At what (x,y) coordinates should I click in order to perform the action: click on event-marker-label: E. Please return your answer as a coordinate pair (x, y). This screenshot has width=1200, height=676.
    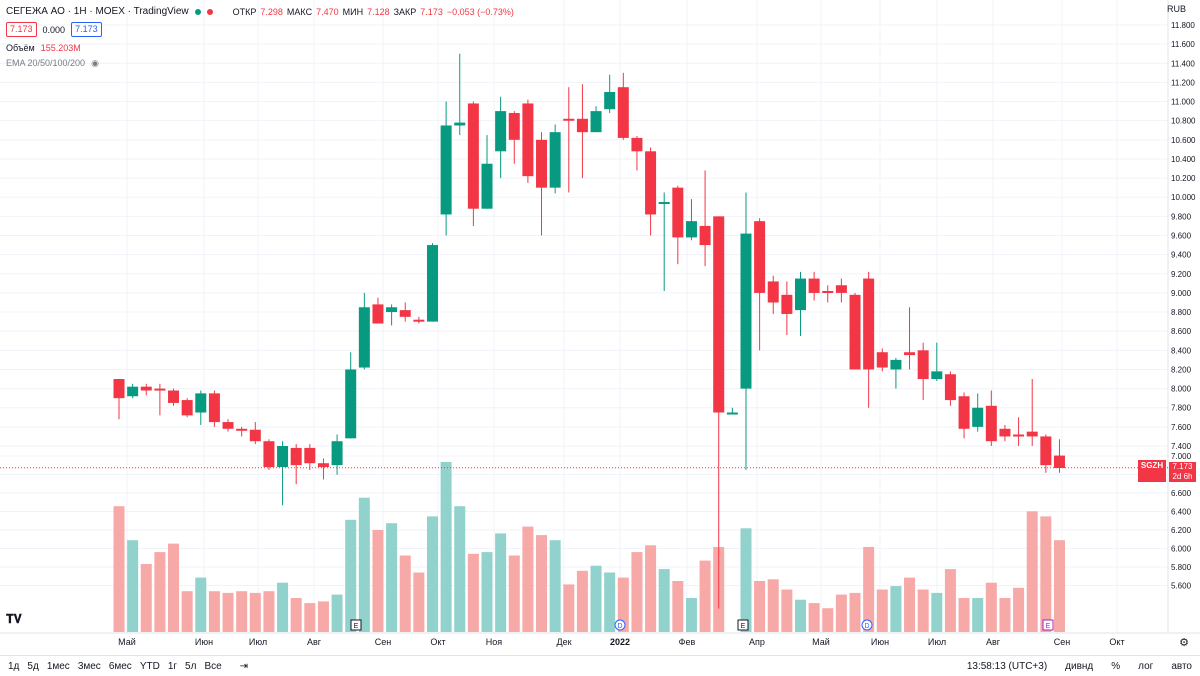
    Looking at the image, I should click on (1048, 626).